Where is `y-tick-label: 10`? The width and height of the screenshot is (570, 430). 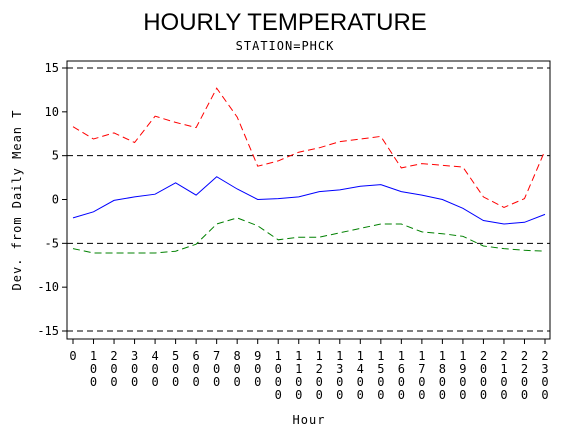
y-tick-label: 10 is located at coordinates (52, 112).